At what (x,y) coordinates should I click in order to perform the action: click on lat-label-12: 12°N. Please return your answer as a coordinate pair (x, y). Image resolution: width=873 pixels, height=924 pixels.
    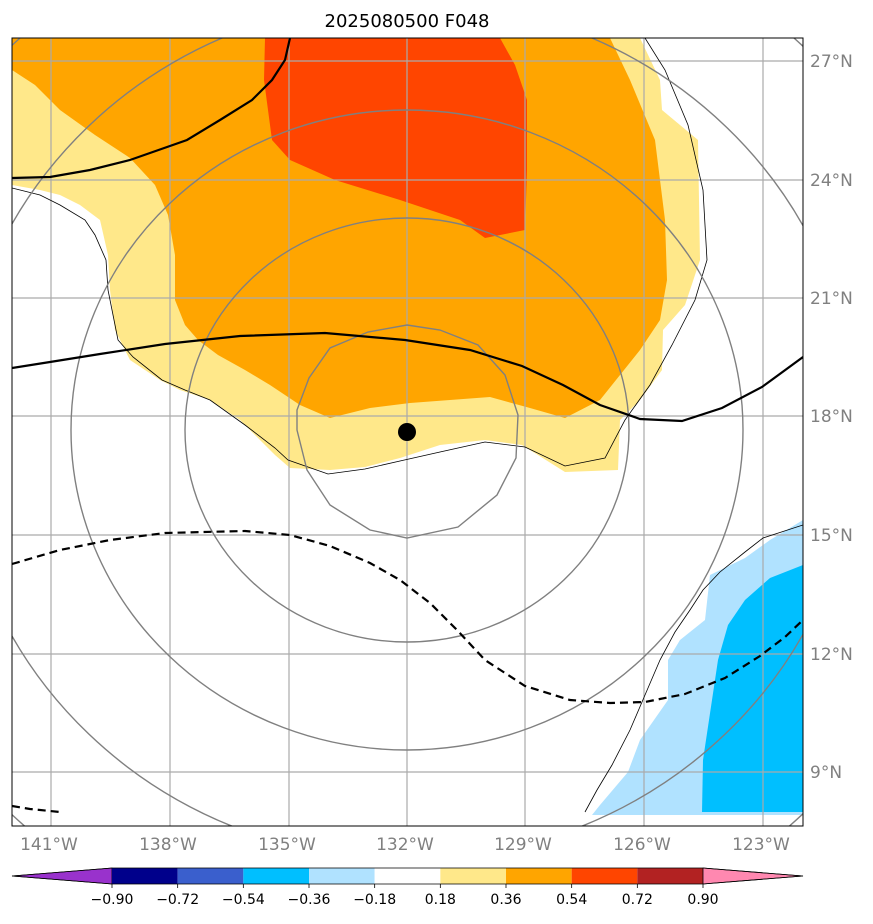
    Looking at the image, I should click on (831, 655).